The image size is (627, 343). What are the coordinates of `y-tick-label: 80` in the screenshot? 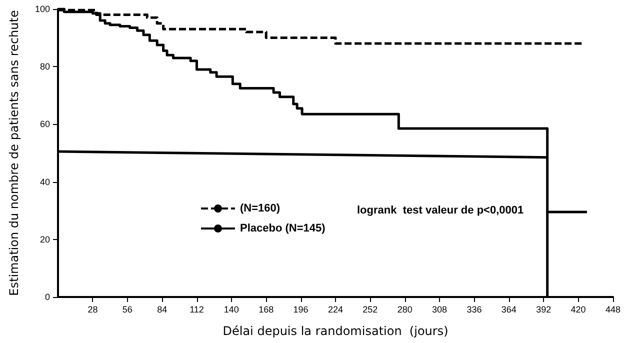 It's located at (45, 67).